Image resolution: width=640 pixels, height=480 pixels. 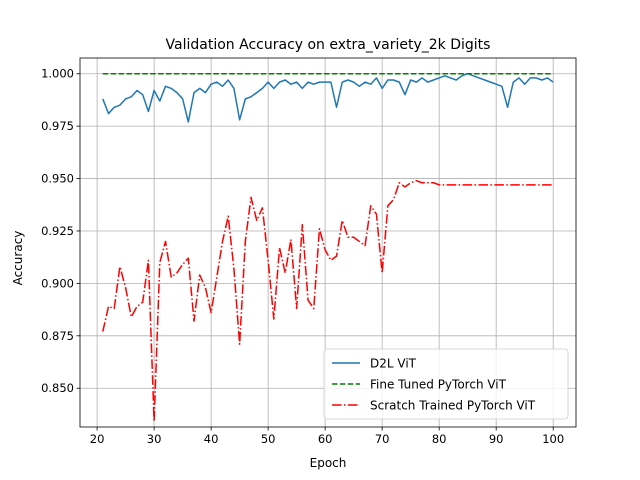 What do you see at coordinates (438, 385) in the screenshot?
I see `legend-label-2: Fine Tuned PyTorch ViT` at bounding box center [438, 385].